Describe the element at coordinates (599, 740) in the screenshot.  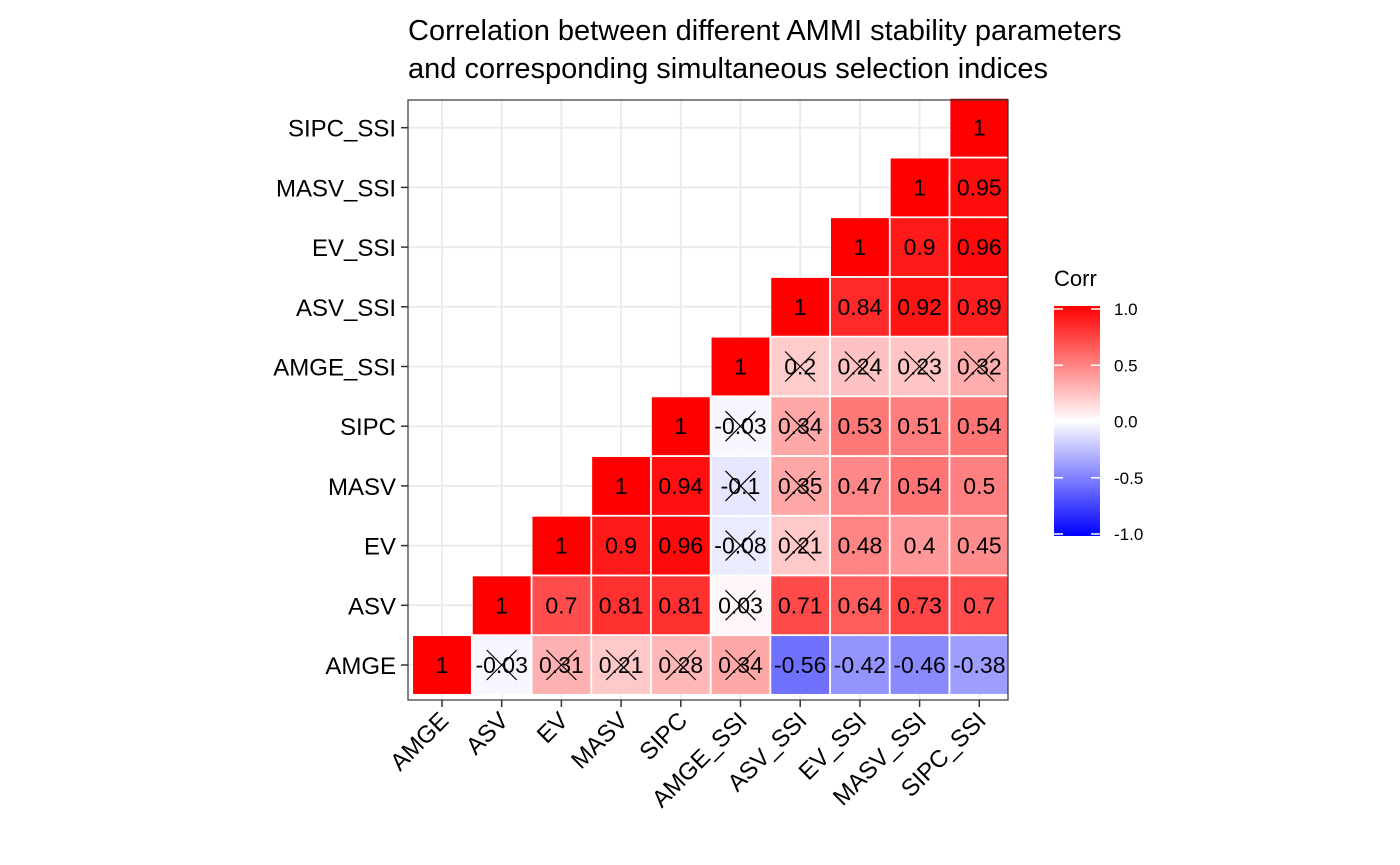
I see `x-tick-label: MASV` at that location.